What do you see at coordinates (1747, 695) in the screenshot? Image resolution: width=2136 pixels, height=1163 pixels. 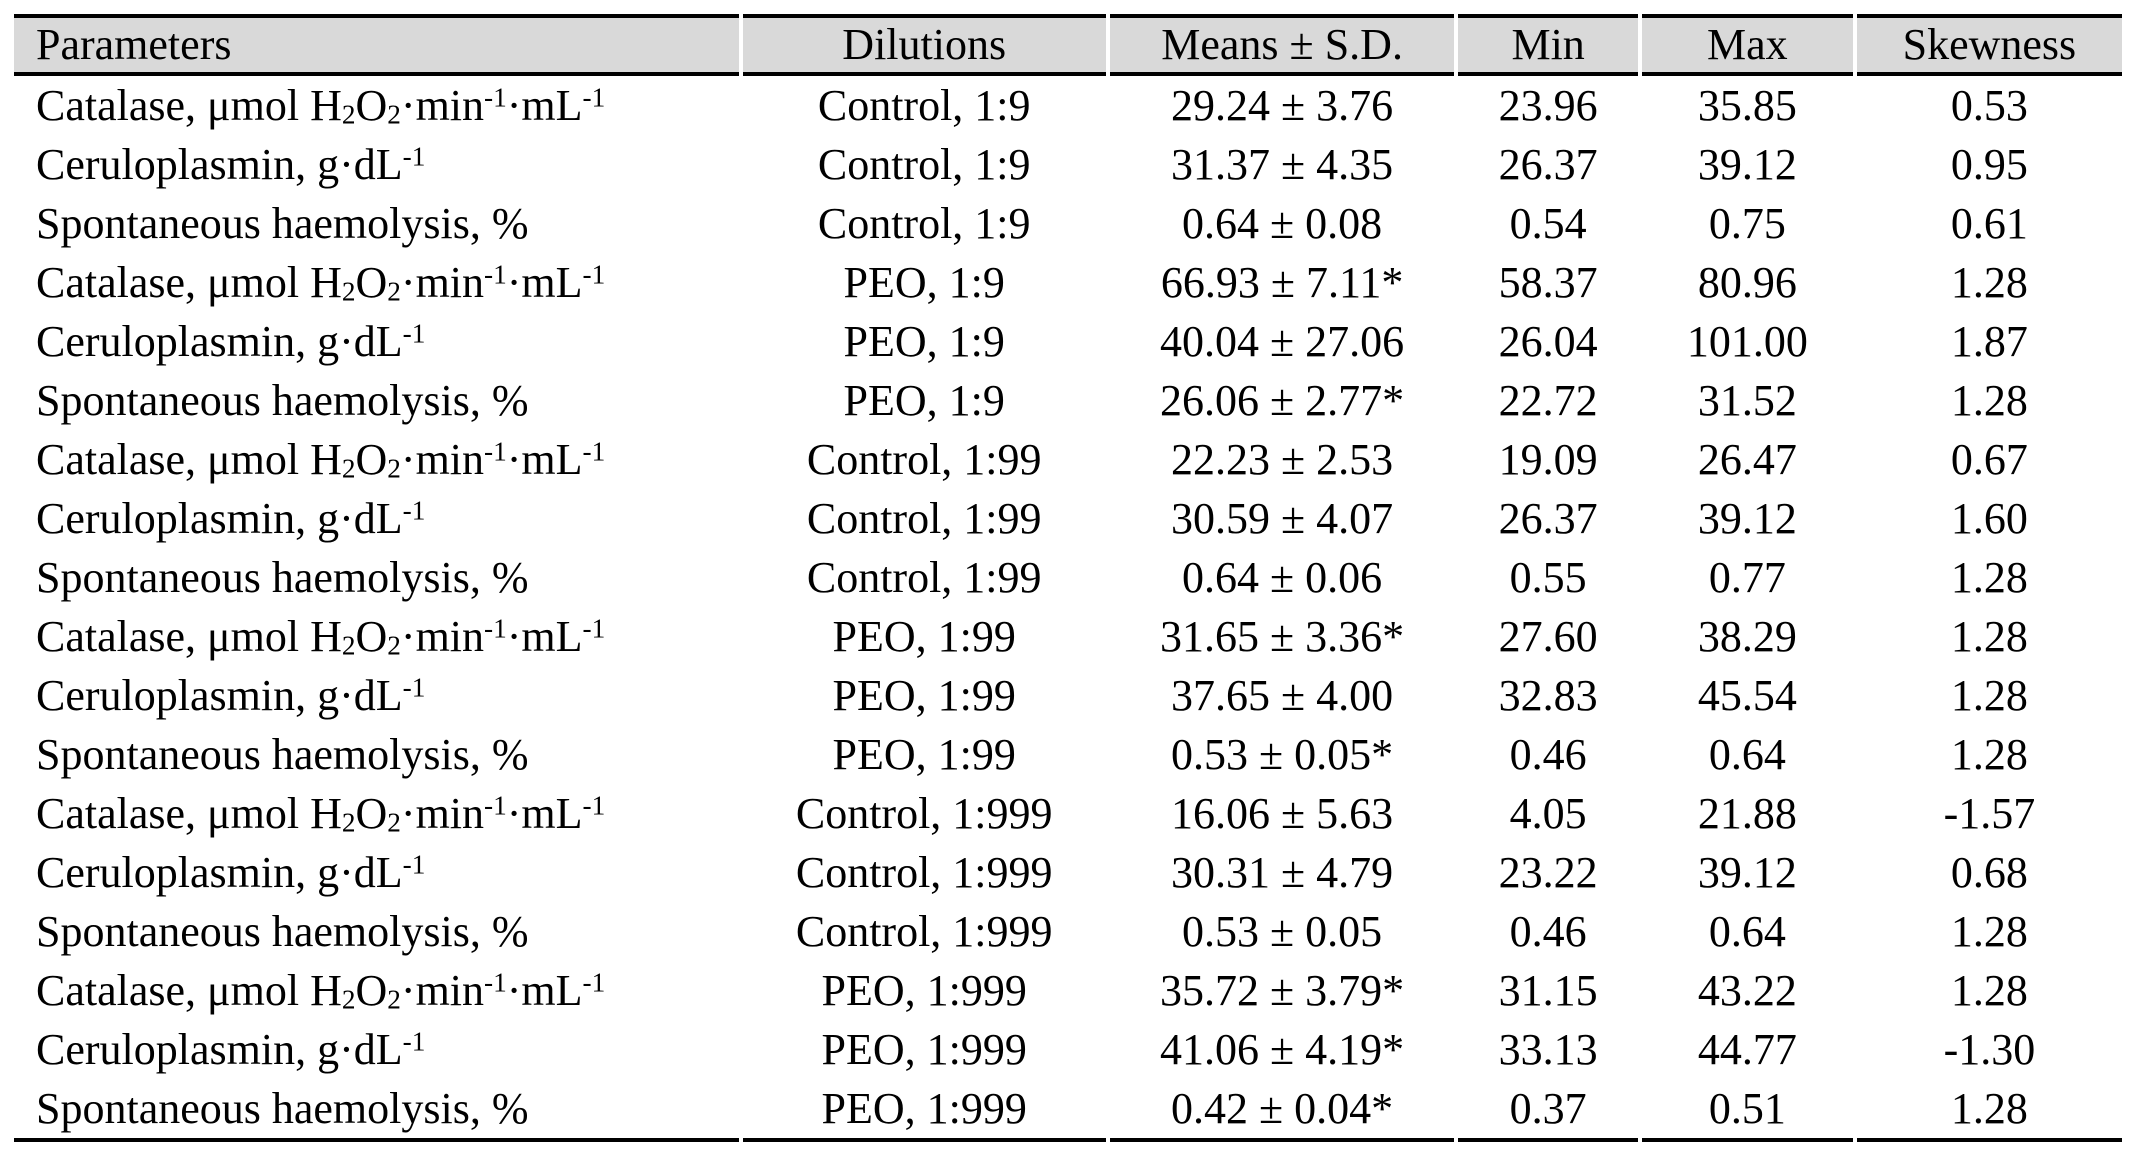 I see `max-cell: 45.54` at bounding box center [1747, 695].